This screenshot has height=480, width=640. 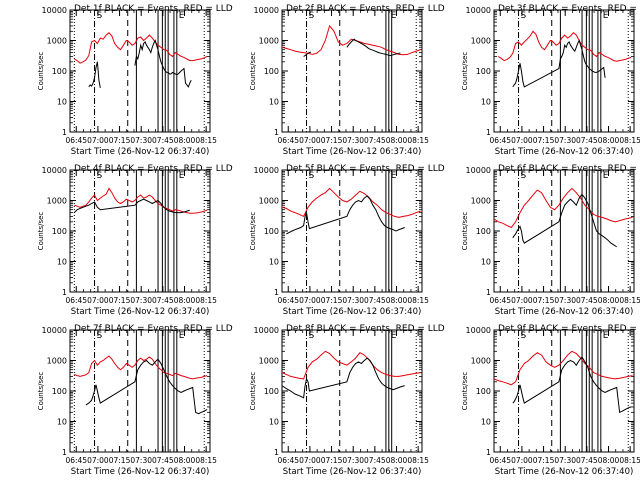 I want to click on panel-title: Det 7f BLACK = Events, RED = LLD, so click(x=153, y=329).